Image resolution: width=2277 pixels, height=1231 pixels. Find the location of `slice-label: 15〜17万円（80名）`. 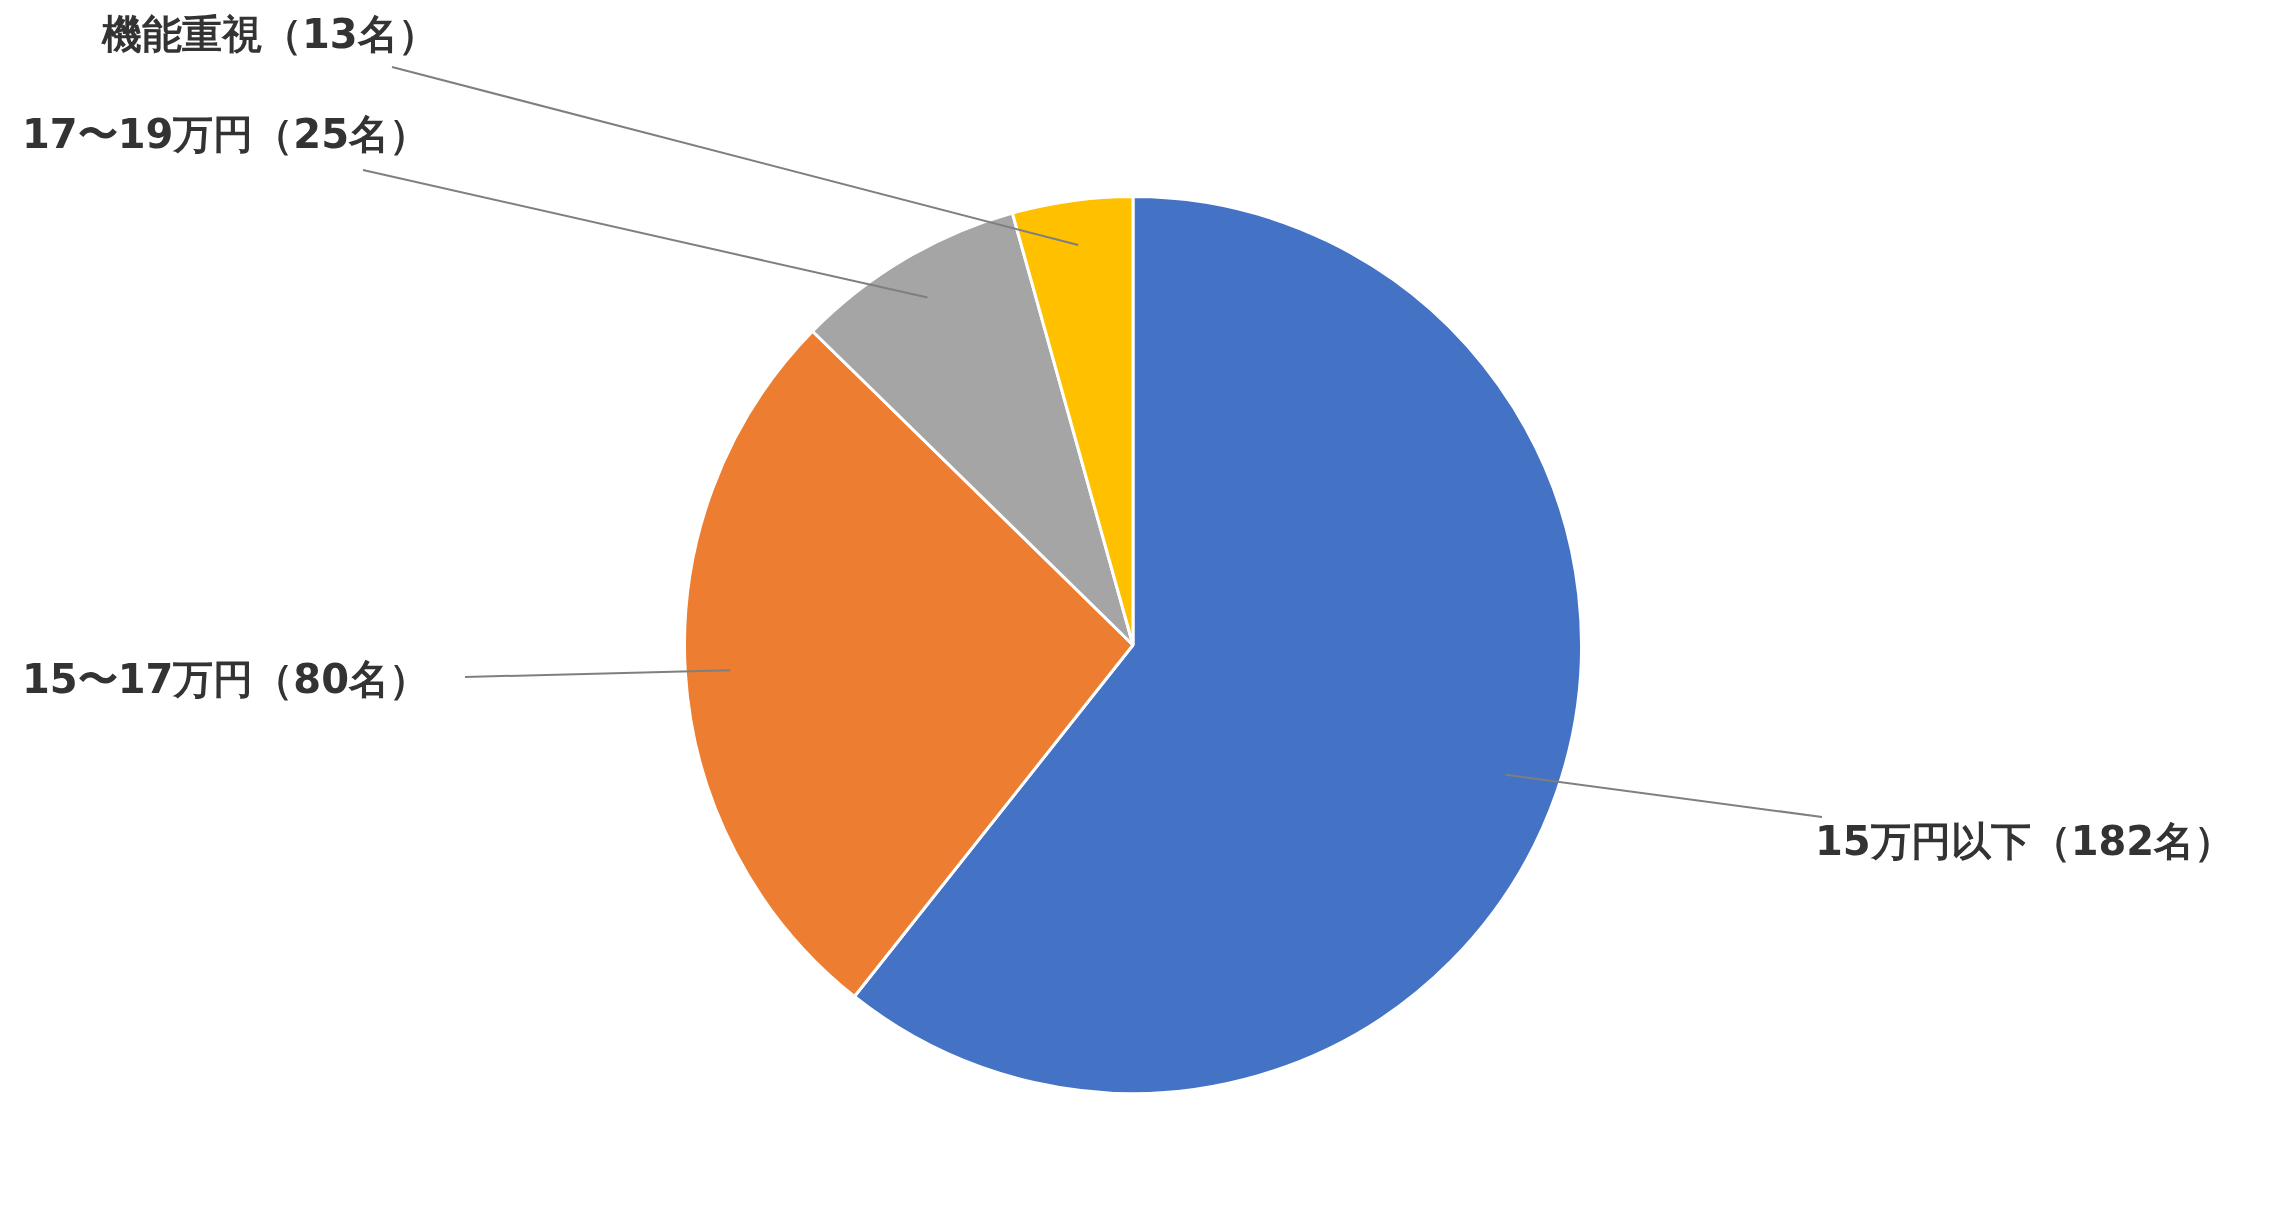

slice-label: 15〜17万円（80名） is located at coordinates (225, 679).